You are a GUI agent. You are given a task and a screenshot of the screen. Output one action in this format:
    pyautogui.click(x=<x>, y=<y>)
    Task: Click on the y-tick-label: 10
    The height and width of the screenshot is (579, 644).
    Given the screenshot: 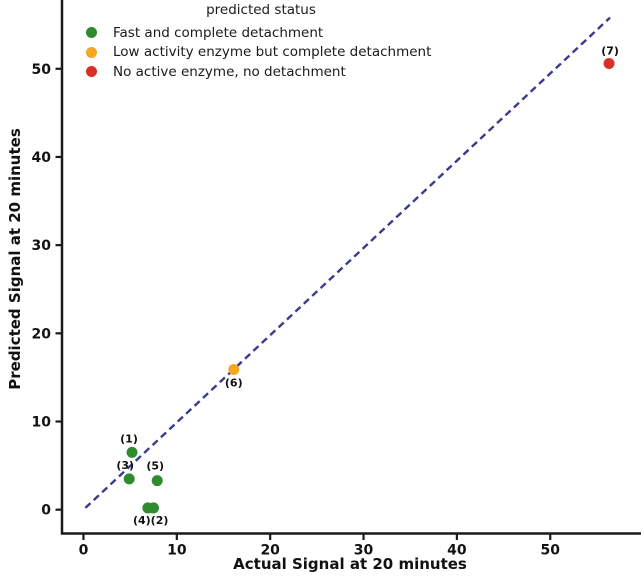 What is the action you would take?
    pyautogui.click(x=42, y=423)
    